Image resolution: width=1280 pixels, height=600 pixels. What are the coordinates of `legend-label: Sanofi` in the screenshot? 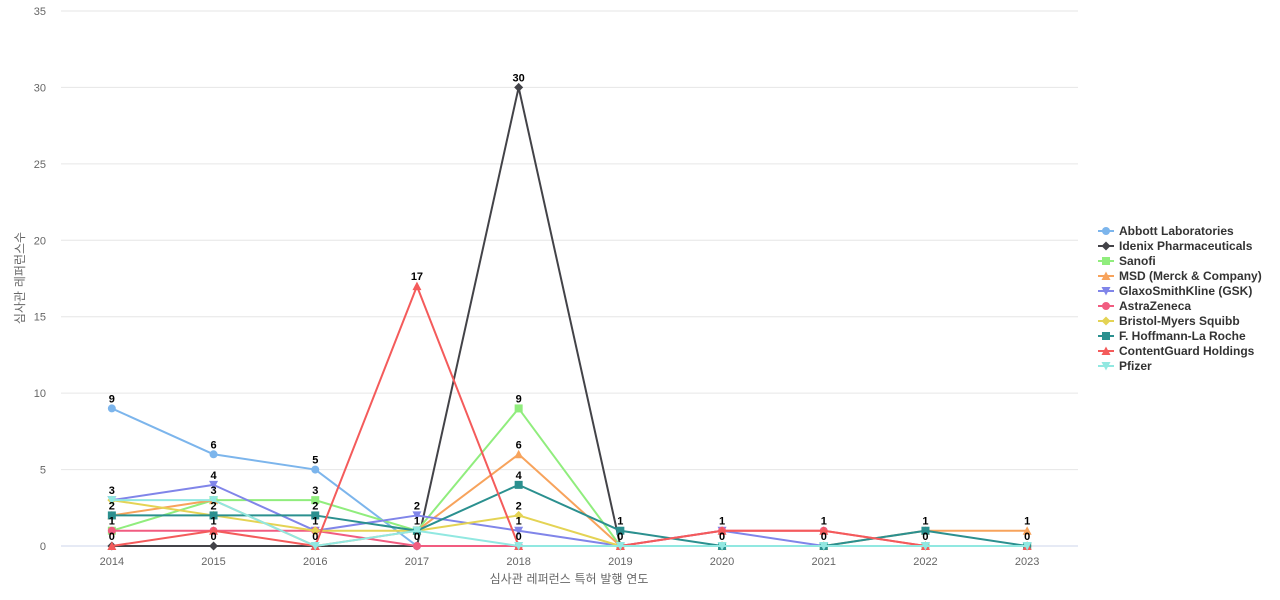 It's located at (1137, 261).